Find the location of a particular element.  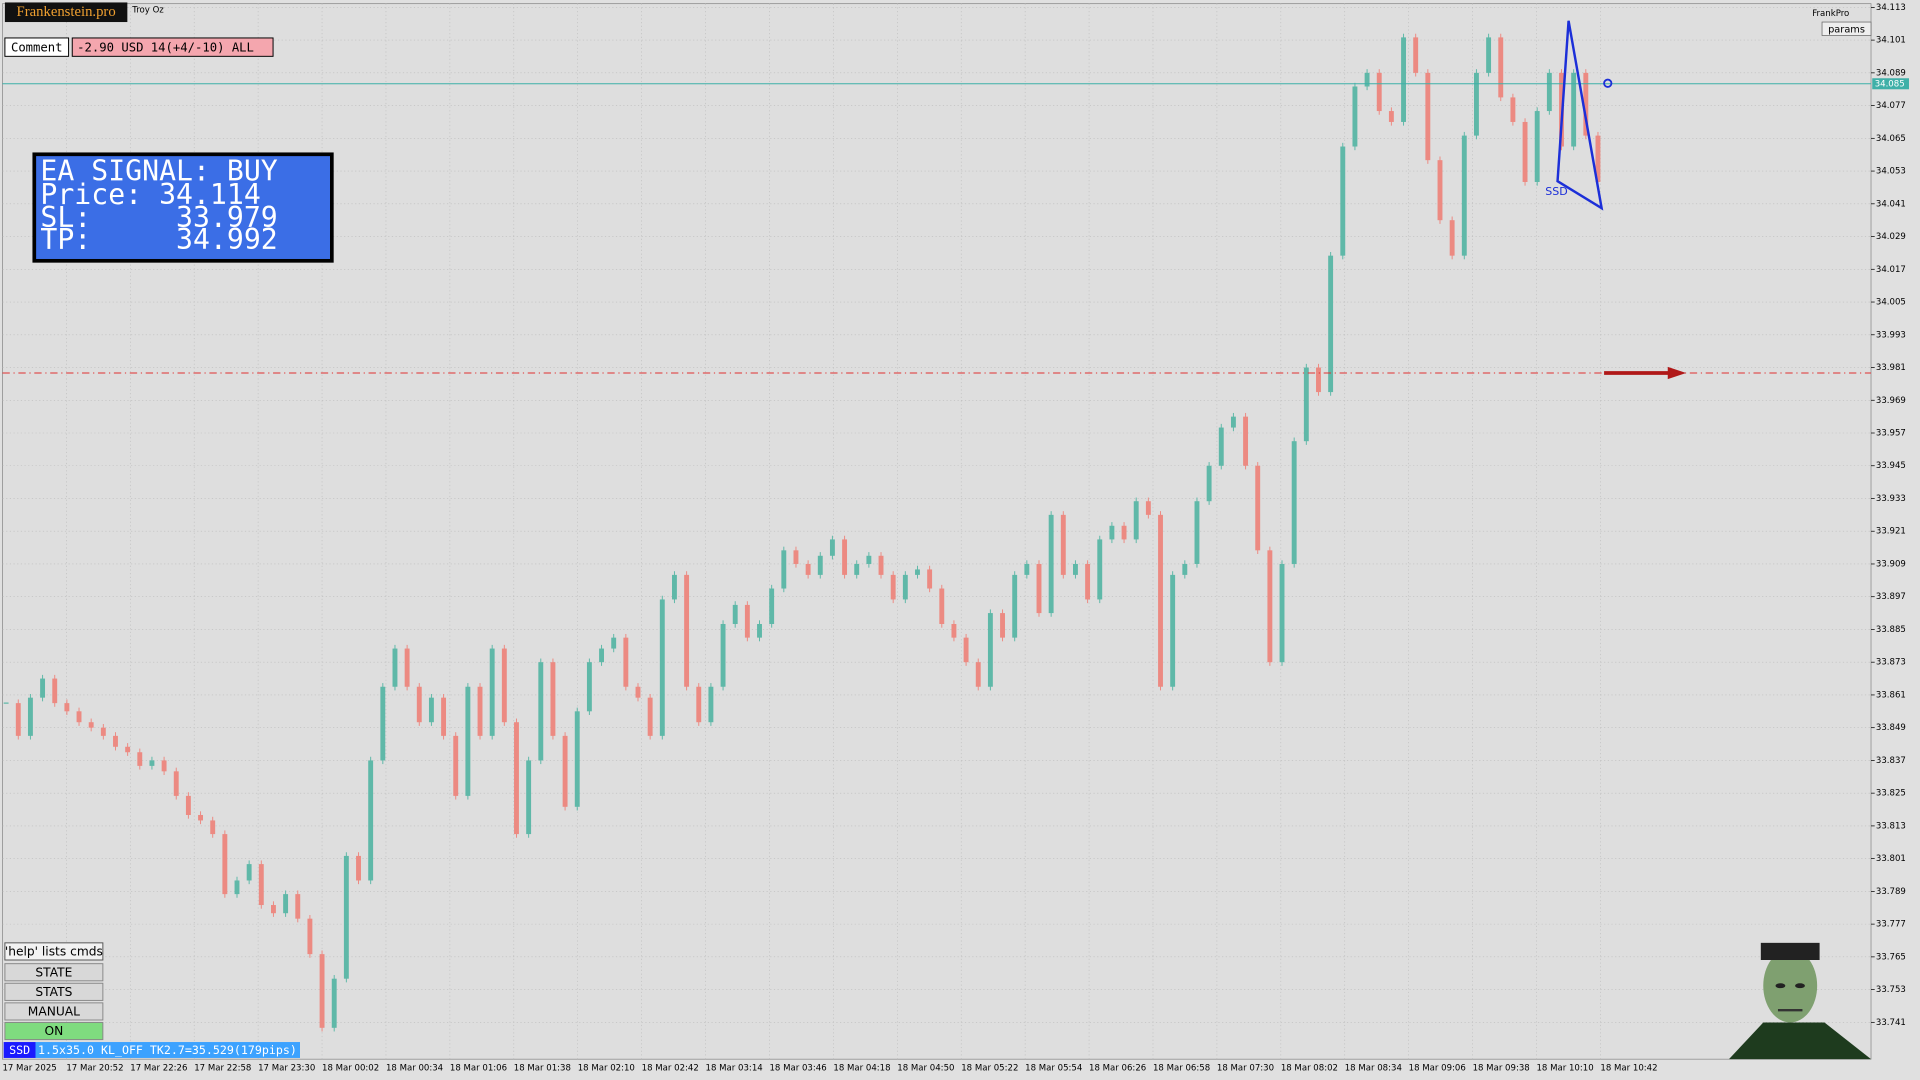

y-tick-label: 33.849 is located at coordinates (1891, 728).